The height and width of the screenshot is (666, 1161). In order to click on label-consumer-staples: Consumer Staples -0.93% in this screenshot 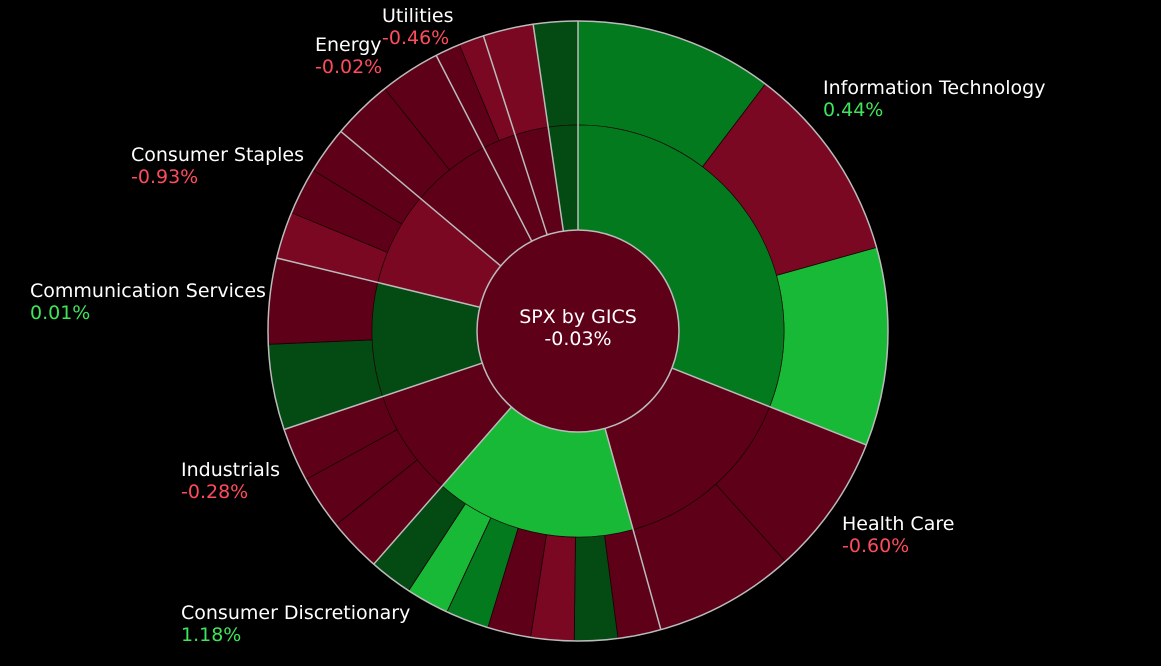, I will do `click(217, 166)`.